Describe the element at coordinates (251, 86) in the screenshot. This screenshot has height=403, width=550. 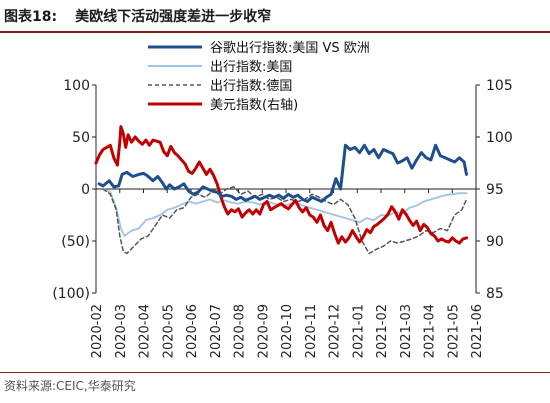
I see `legend-label-2: 出行指数:德国` at that location.